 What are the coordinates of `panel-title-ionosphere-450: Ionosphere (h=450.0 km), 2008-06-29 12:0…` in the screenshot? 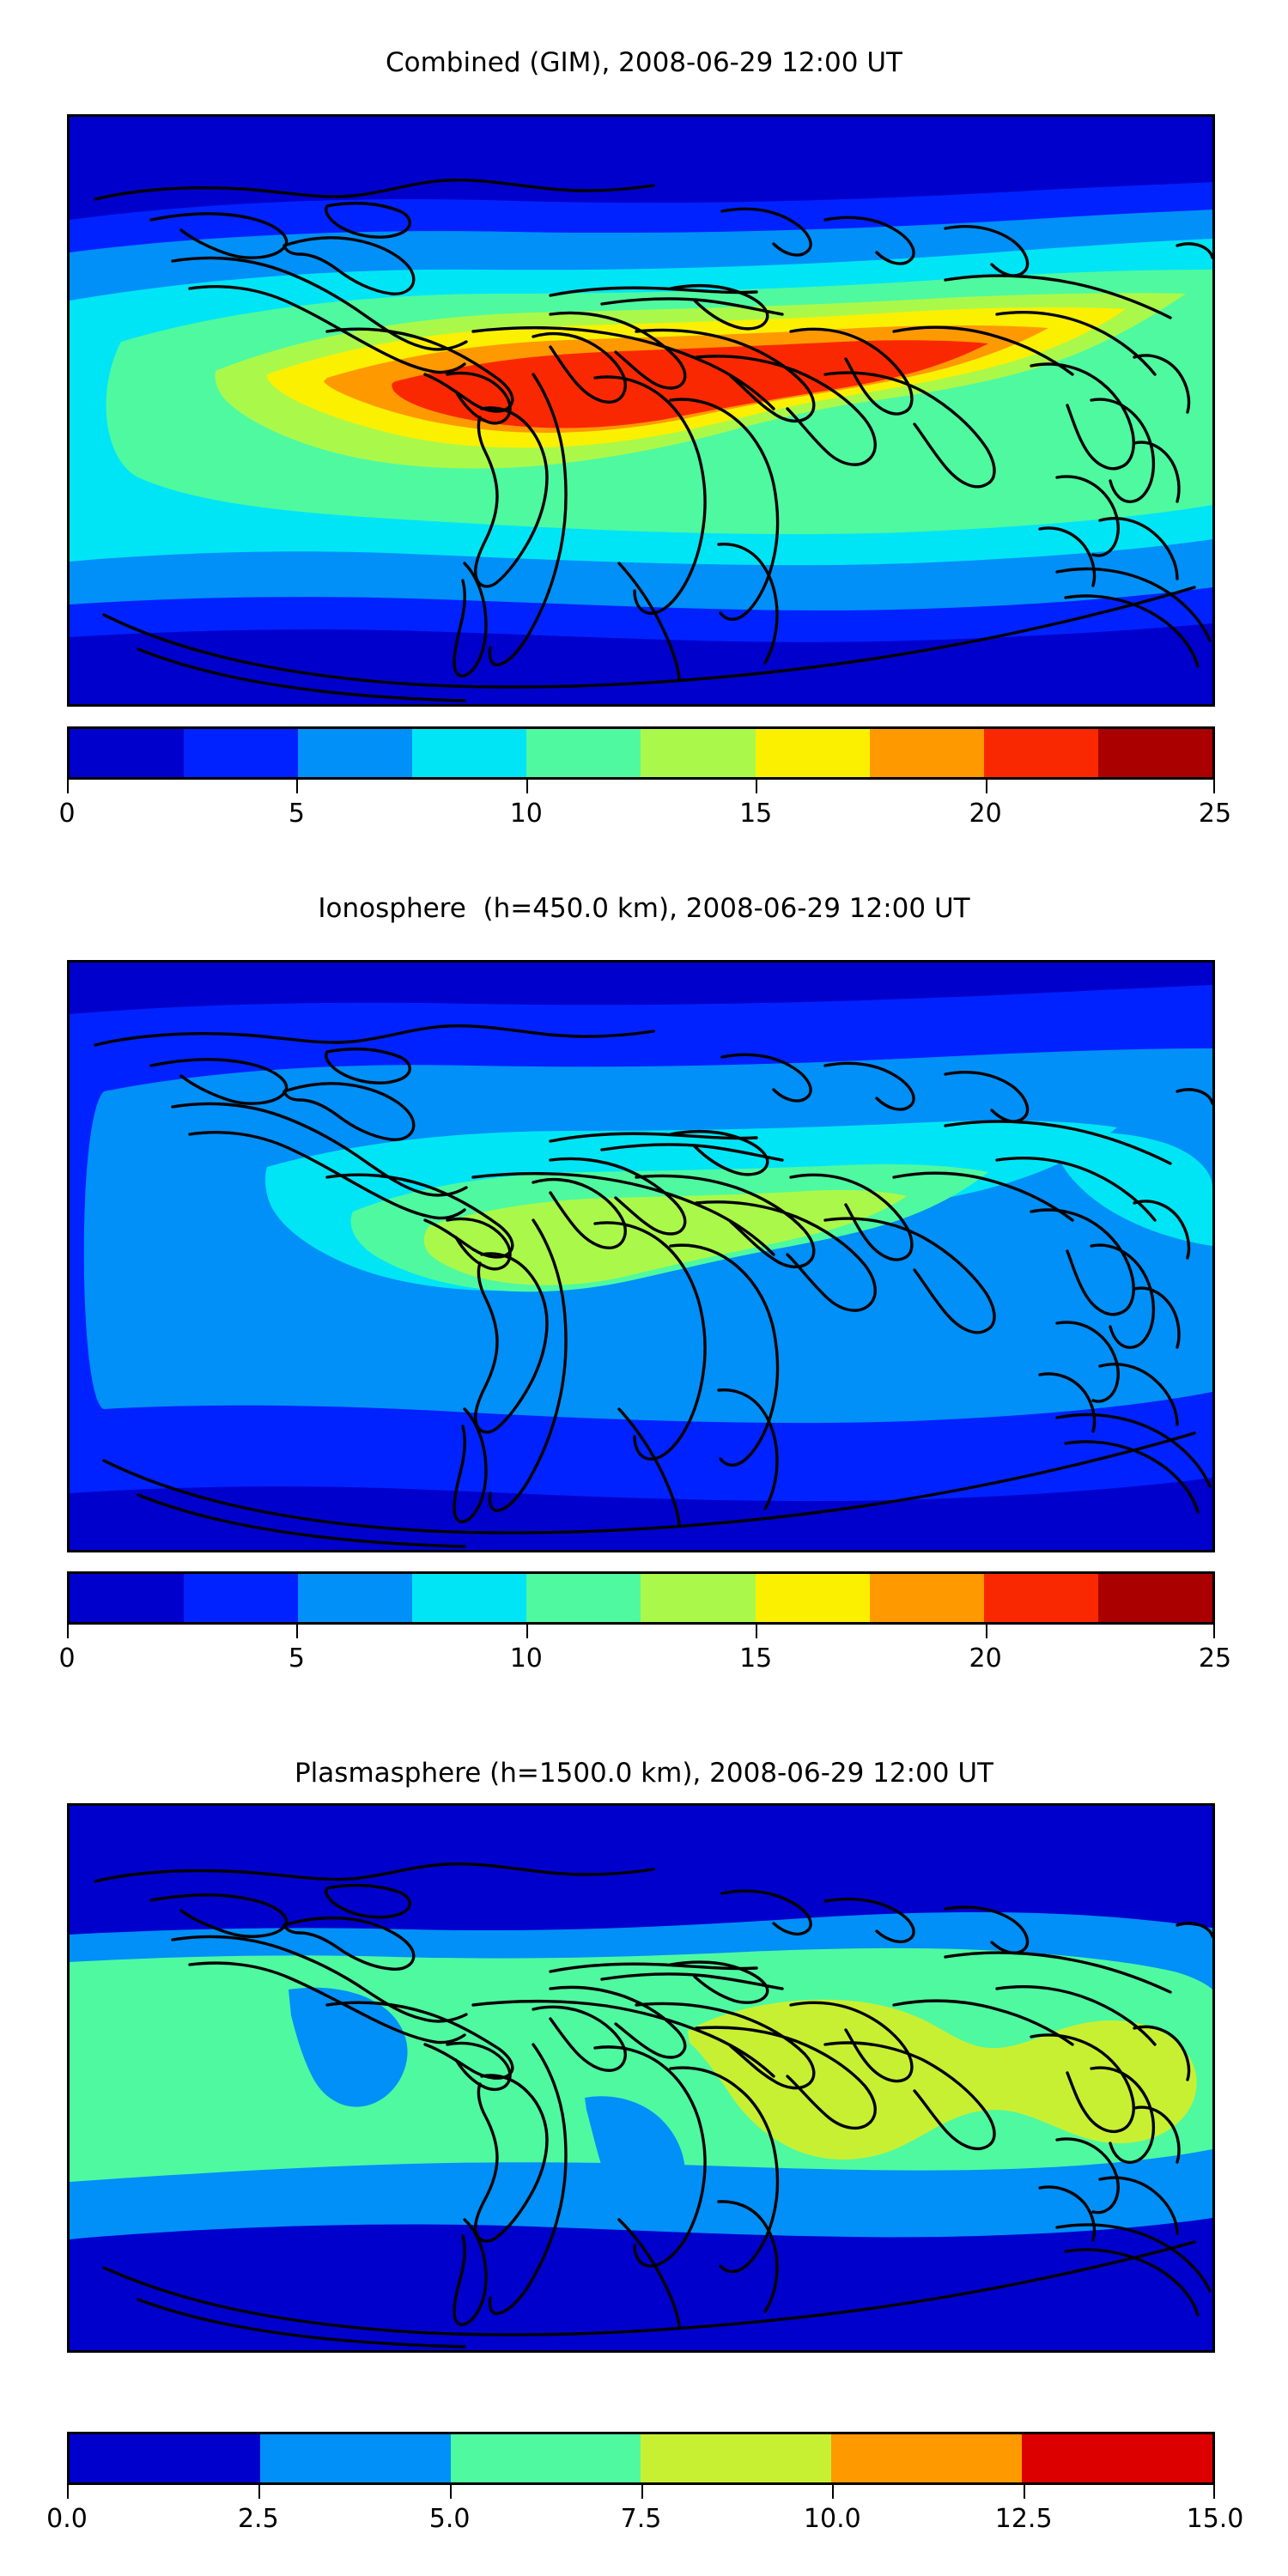 It's located at (644, 908).